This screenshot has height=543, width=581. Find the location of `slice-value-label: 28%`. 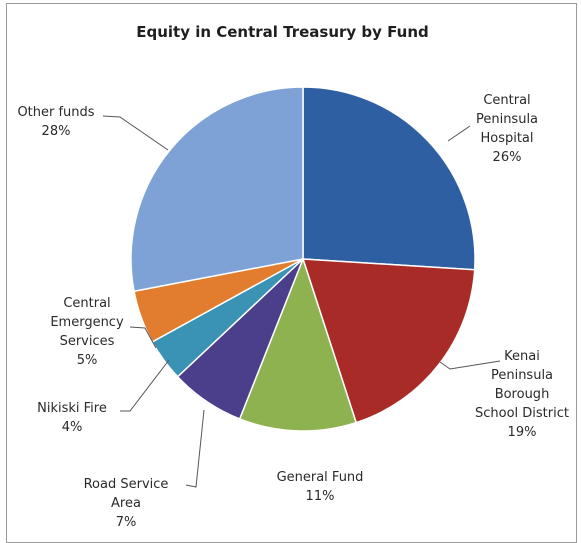

slice-value-label: 28% is located at coordinates (56, 131).